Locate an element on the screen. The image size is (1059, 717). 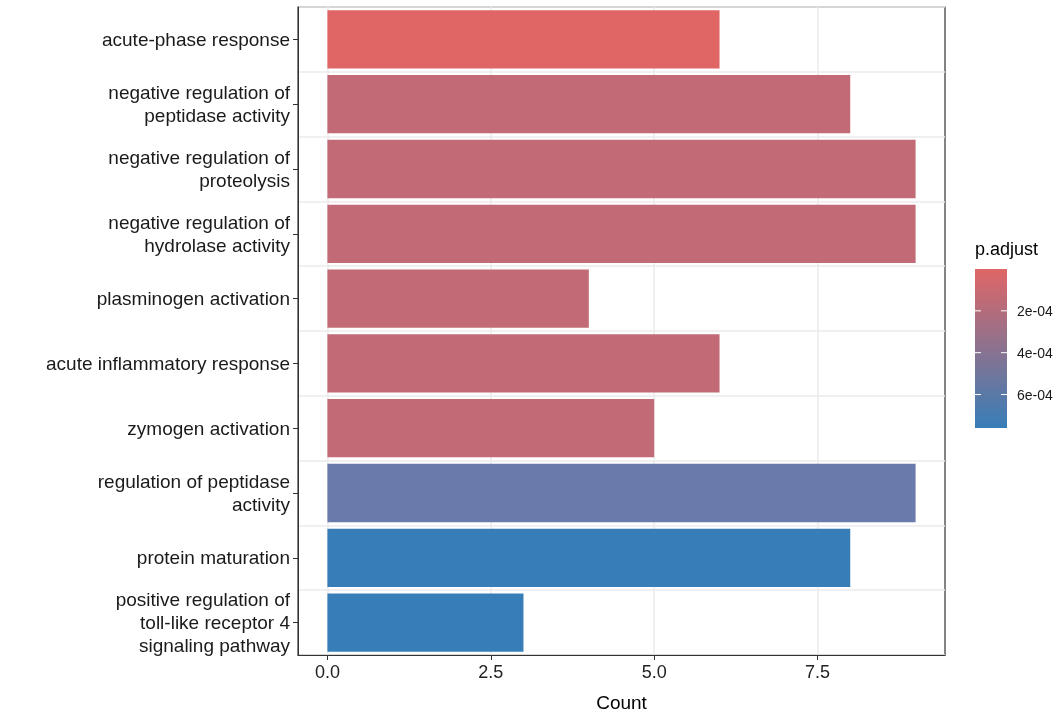
color-bar-label: 6e-04 is located at coordinates (1035, 394).